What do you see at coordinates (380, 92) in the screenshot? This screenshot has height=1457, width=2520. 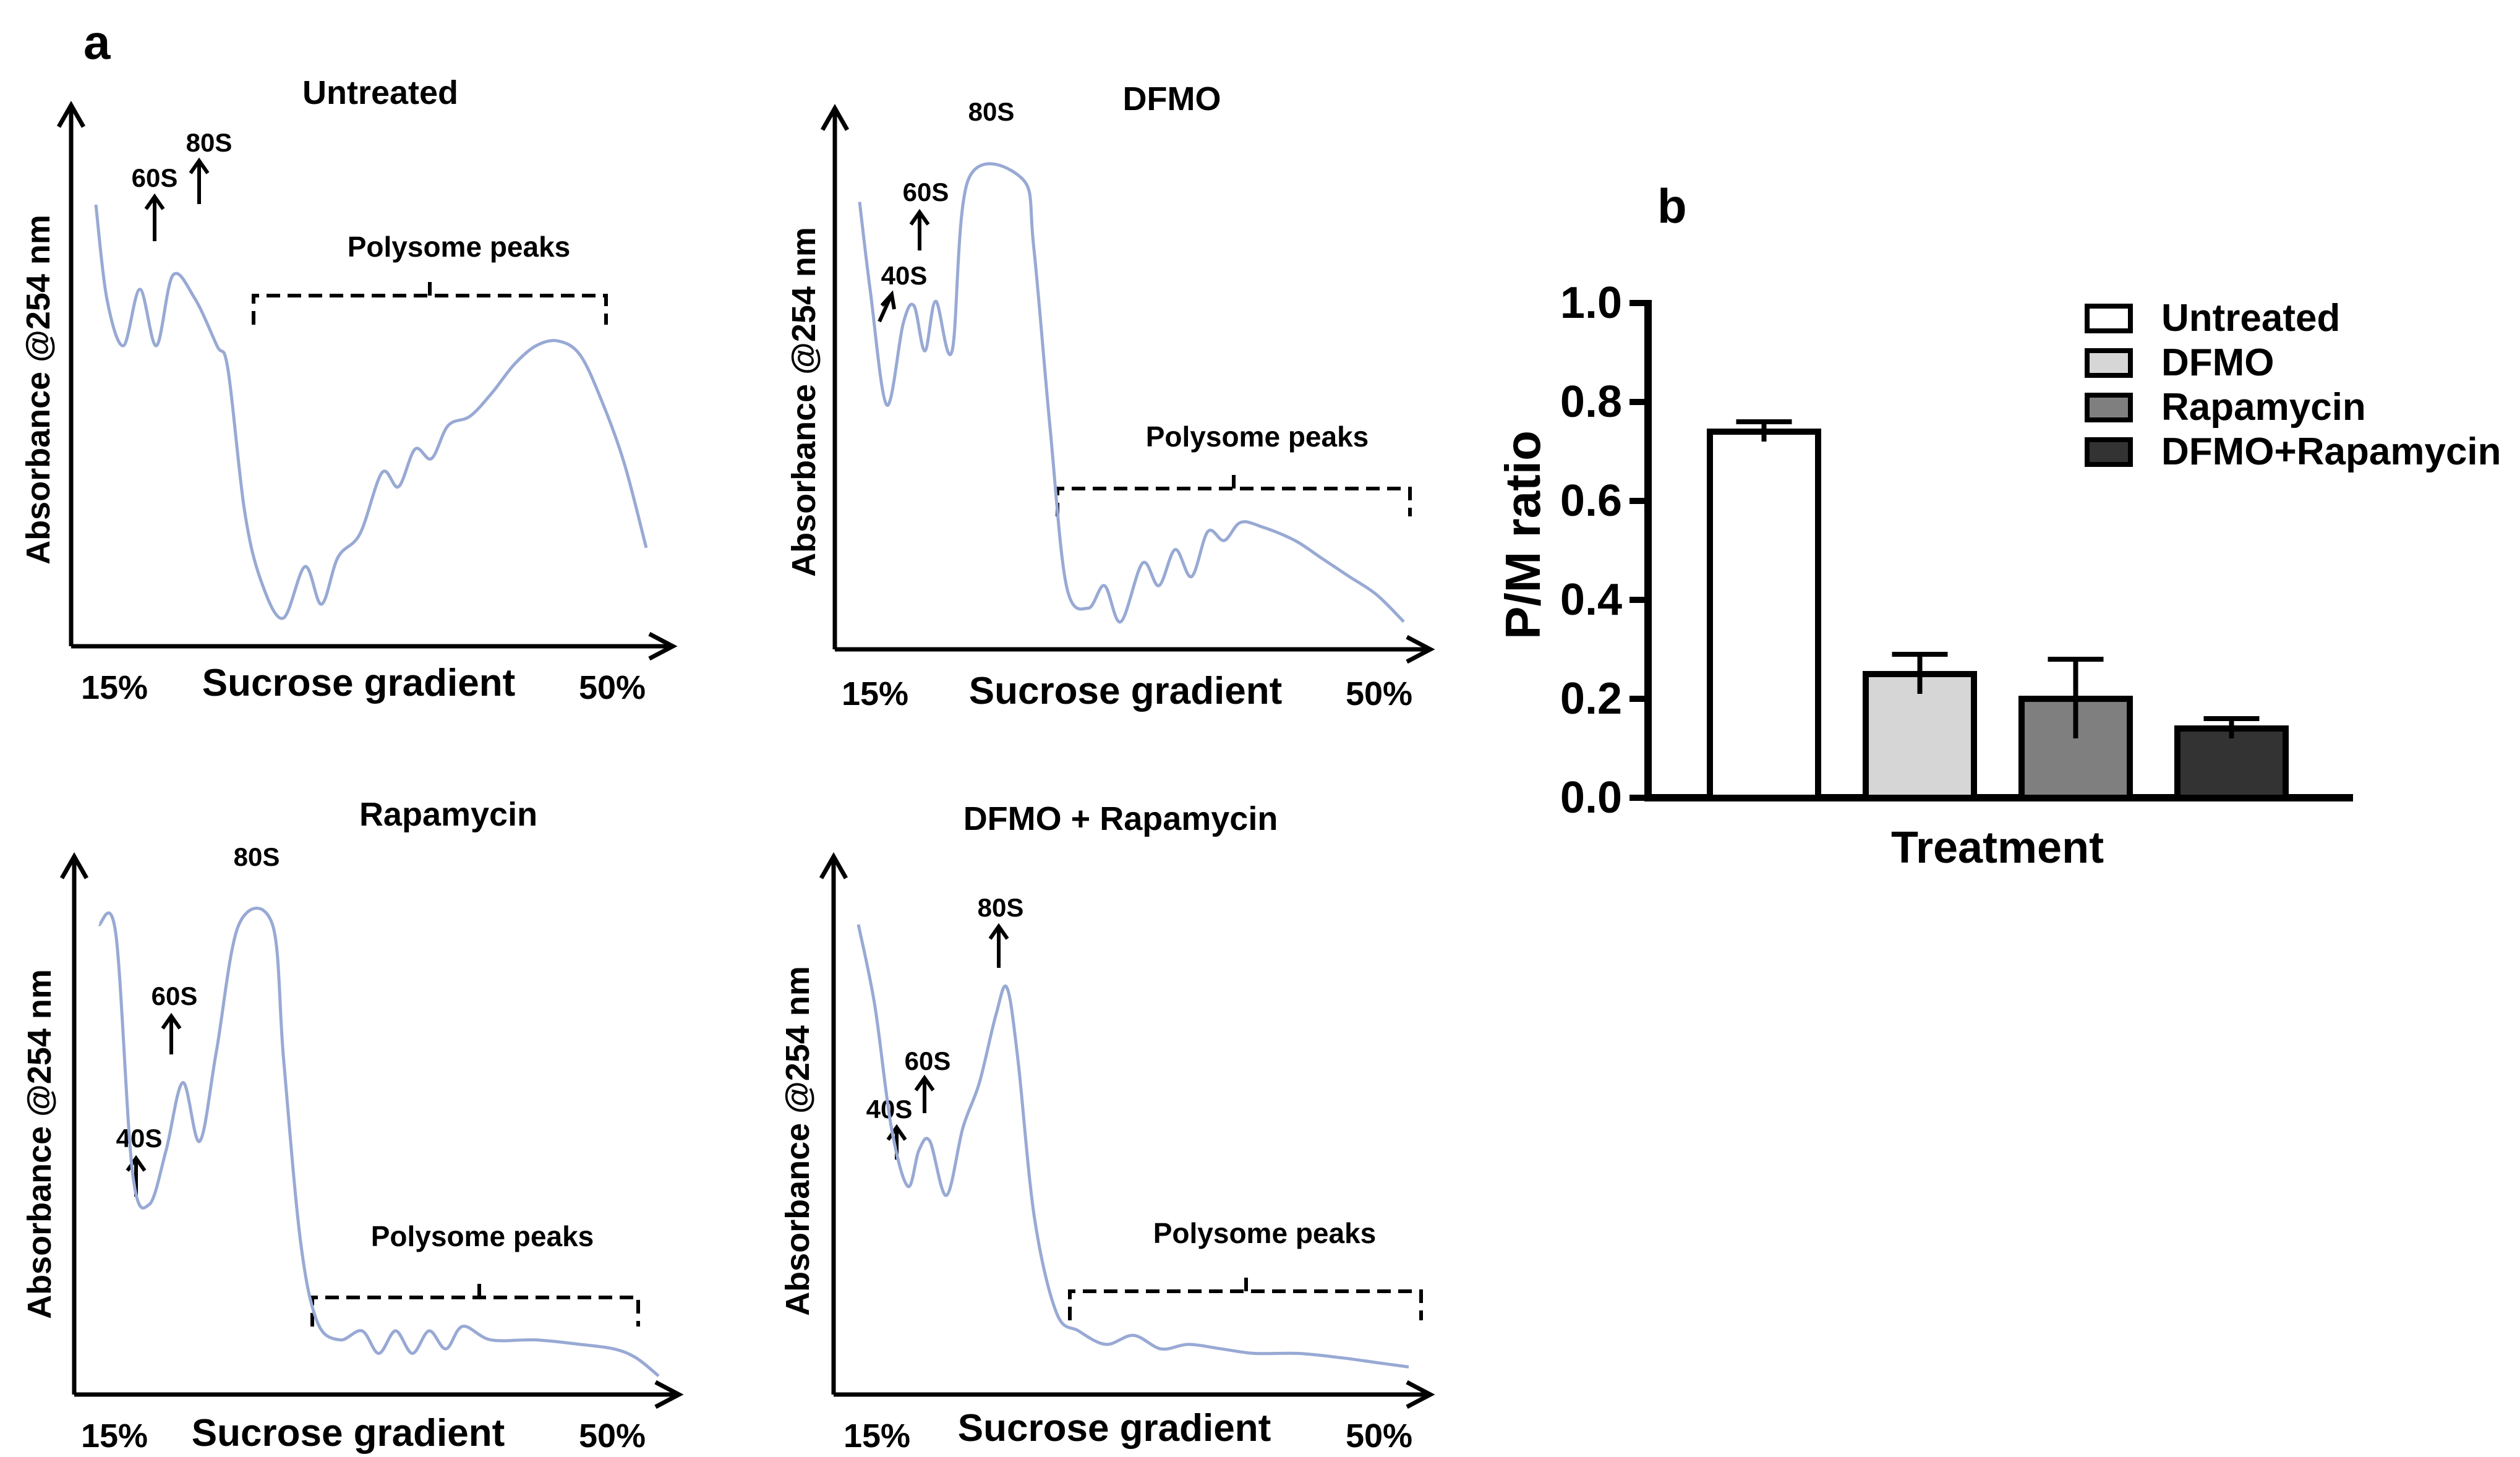 I see `profile-title: Untreated` at bounding box center [380, 92].